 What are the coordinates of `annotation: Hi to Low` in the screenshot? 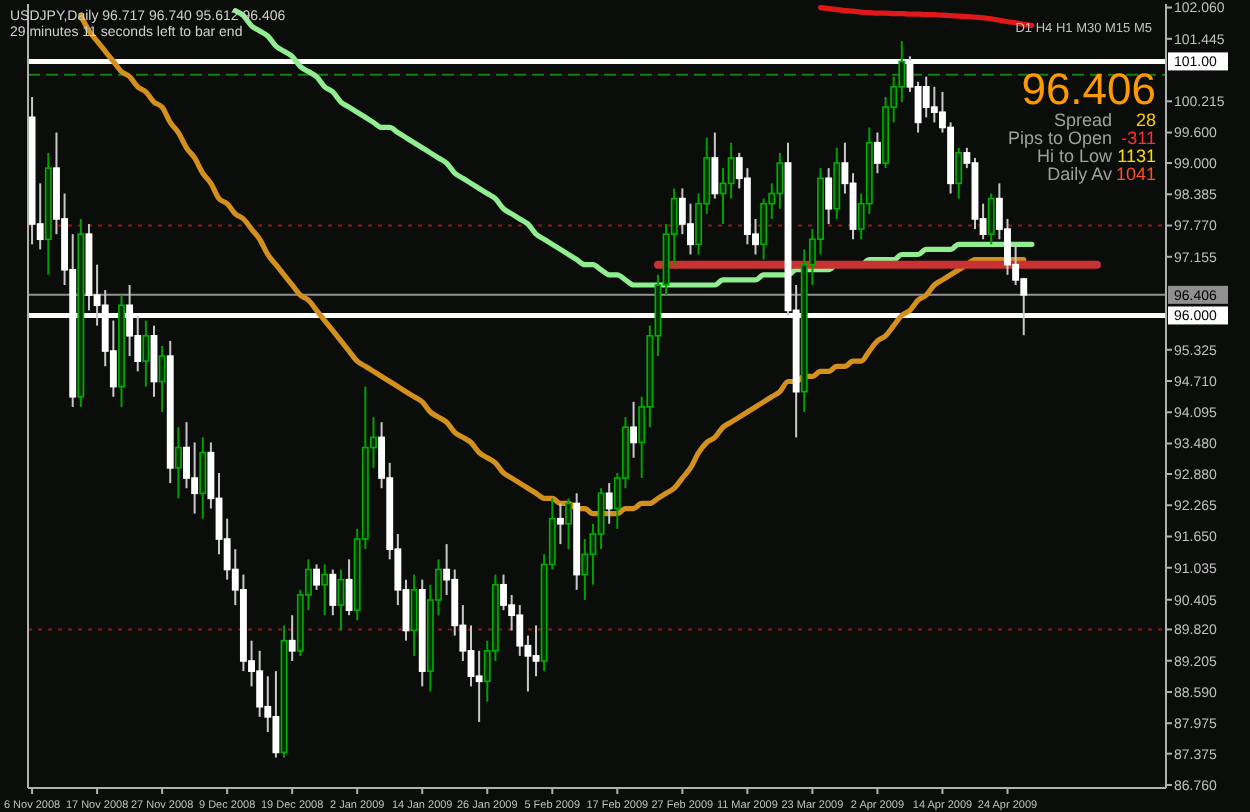 It's located at (1074, 156).